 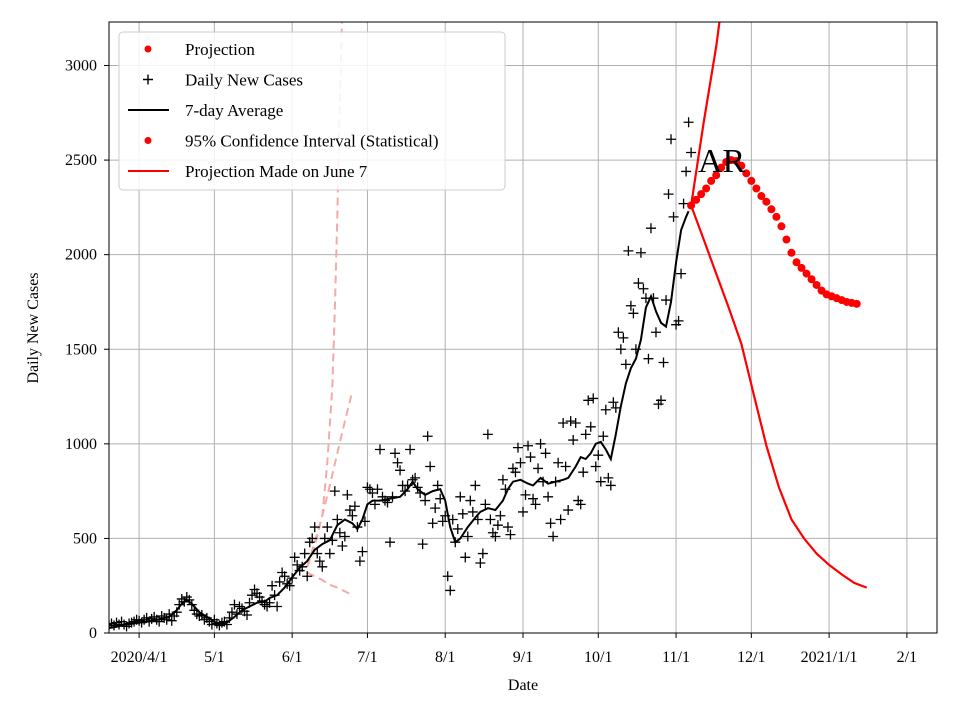 What do you see at coordinates (276, 171) in the screenshot?
I see `legend-label: Projection Made on June 7` at bounding box center [276, 171].